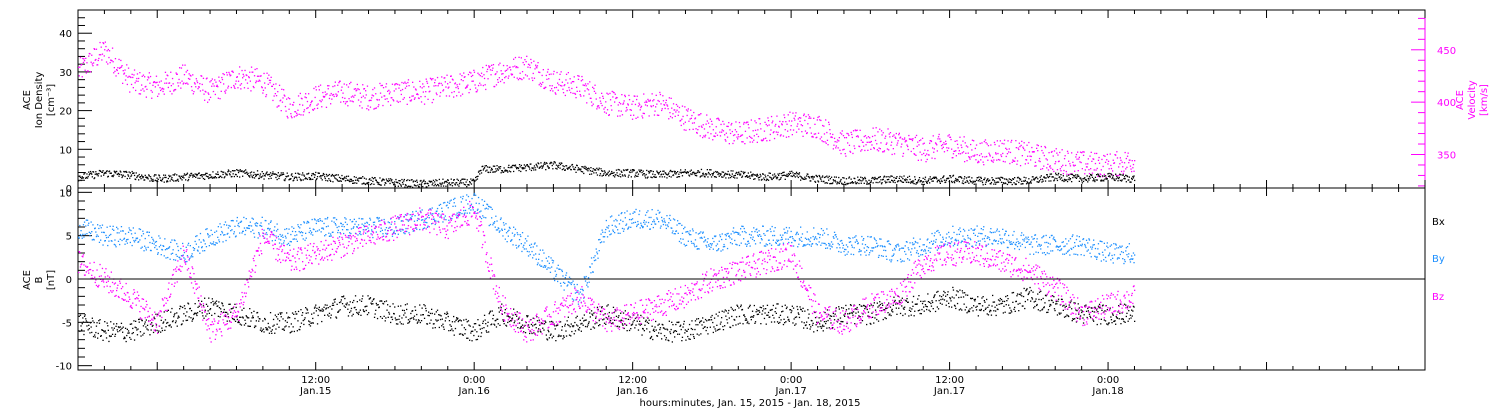  Describe the element at coordinates (65, 112) in the screenshot. I see `density-tick-label: 20` at that location.